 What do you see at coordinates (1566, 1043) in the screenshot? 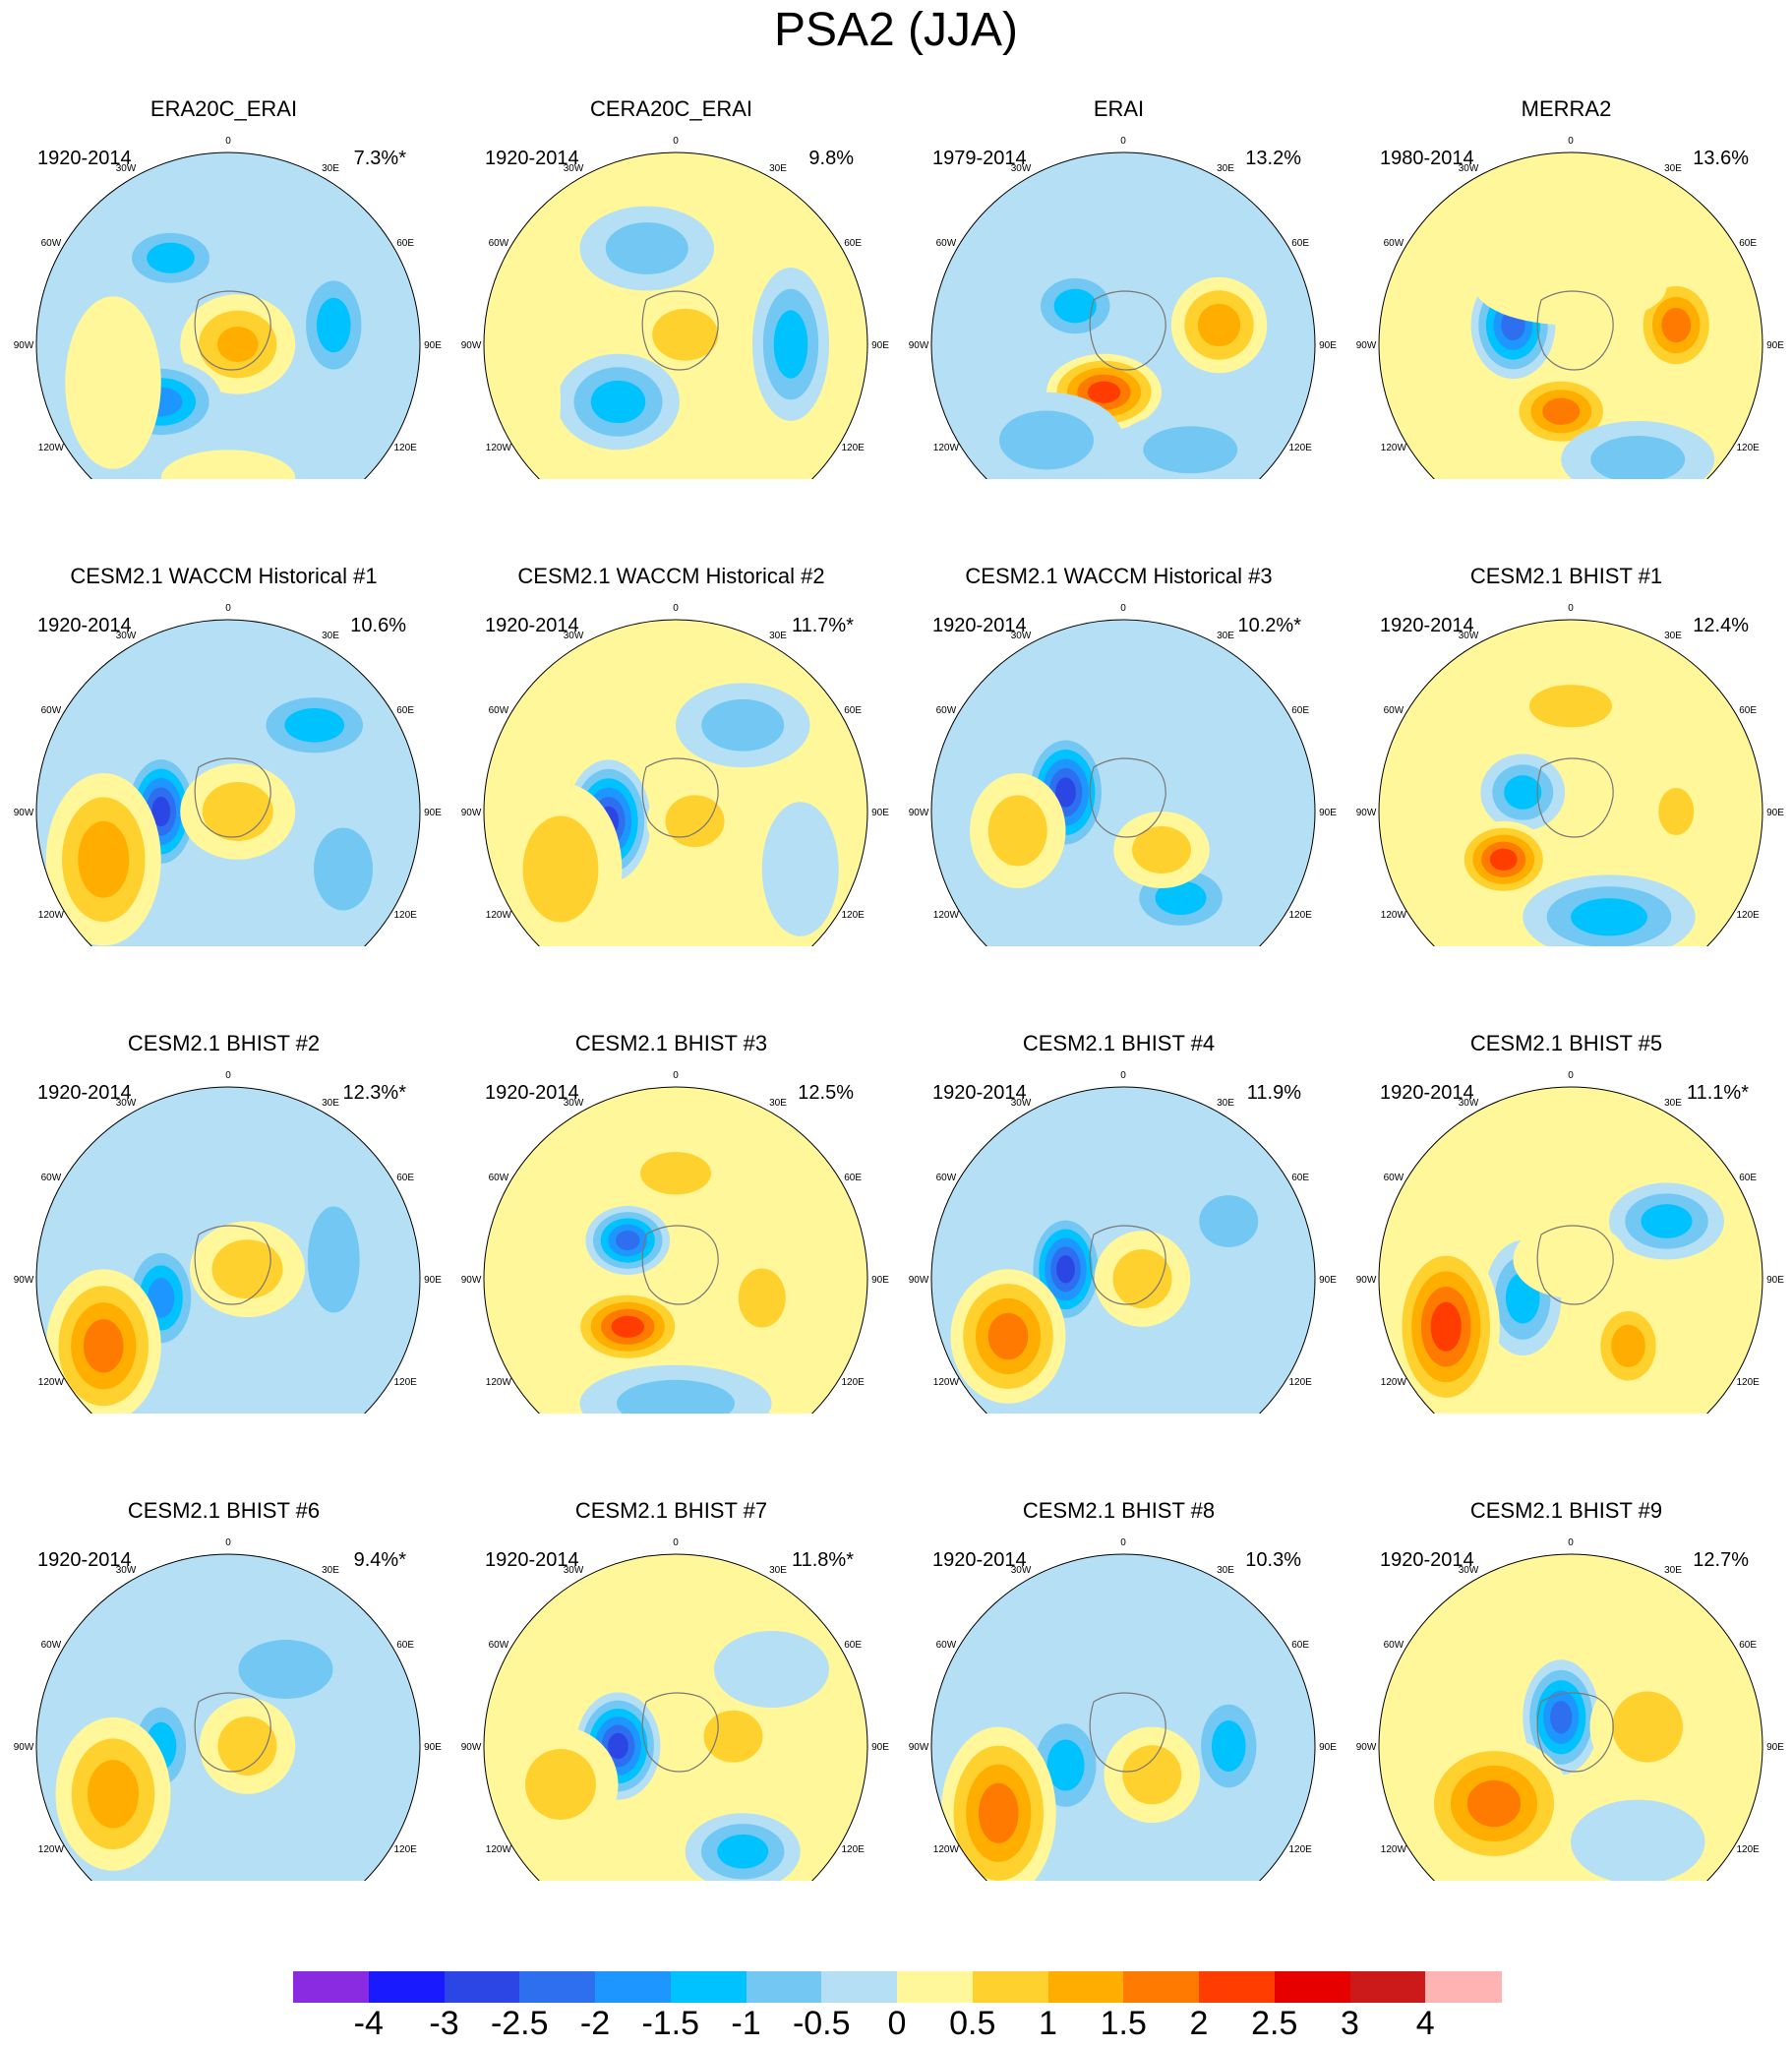
I see `panel-title: CESM2.1 BHIST #5` at bounding box center [1566, 1043].